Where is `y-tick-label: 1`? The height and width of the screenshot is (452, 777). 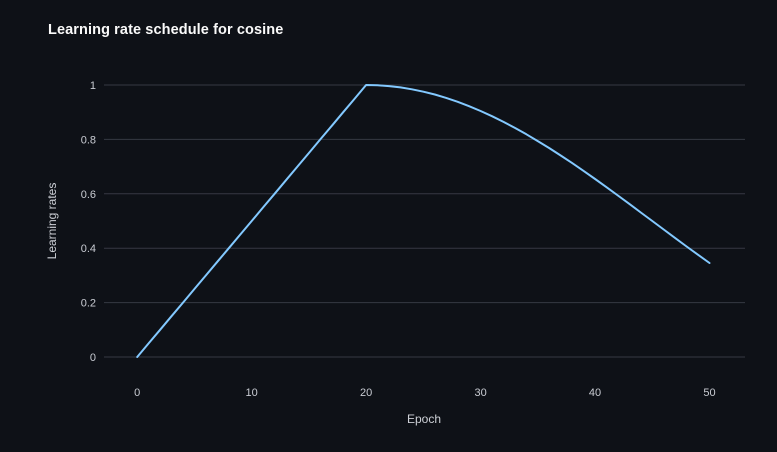 y-tick-label: 1 is located at coordinates (93, 86).